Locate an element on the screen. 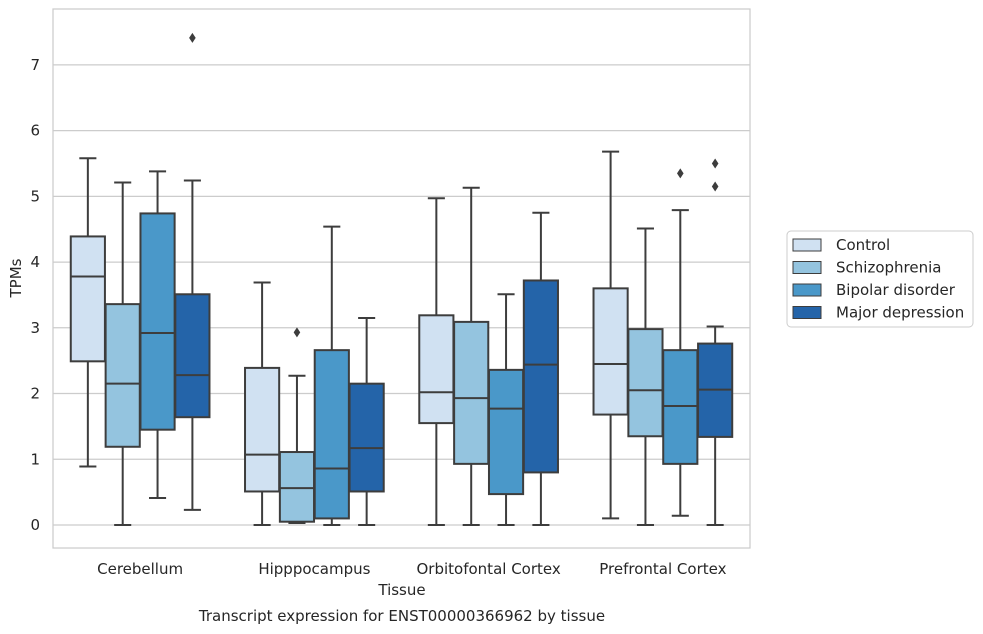 The height and width of the screenshot is (634, 983). legend-frame is located at coordinates (880, 279).